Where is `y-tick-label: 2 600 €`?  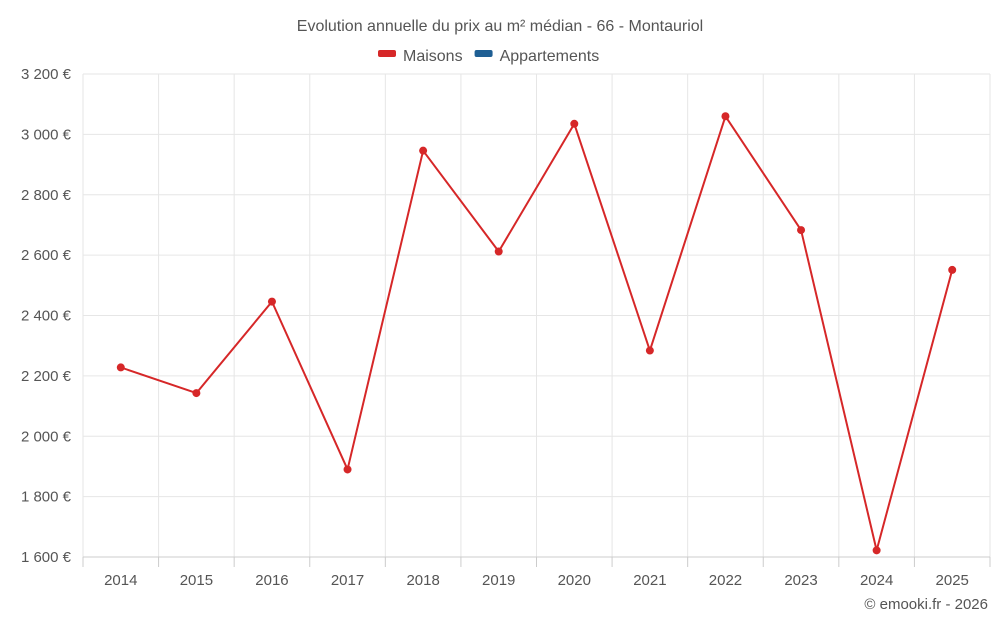 y-tick-label: 2 600 € is located at coordinates (46, 255).